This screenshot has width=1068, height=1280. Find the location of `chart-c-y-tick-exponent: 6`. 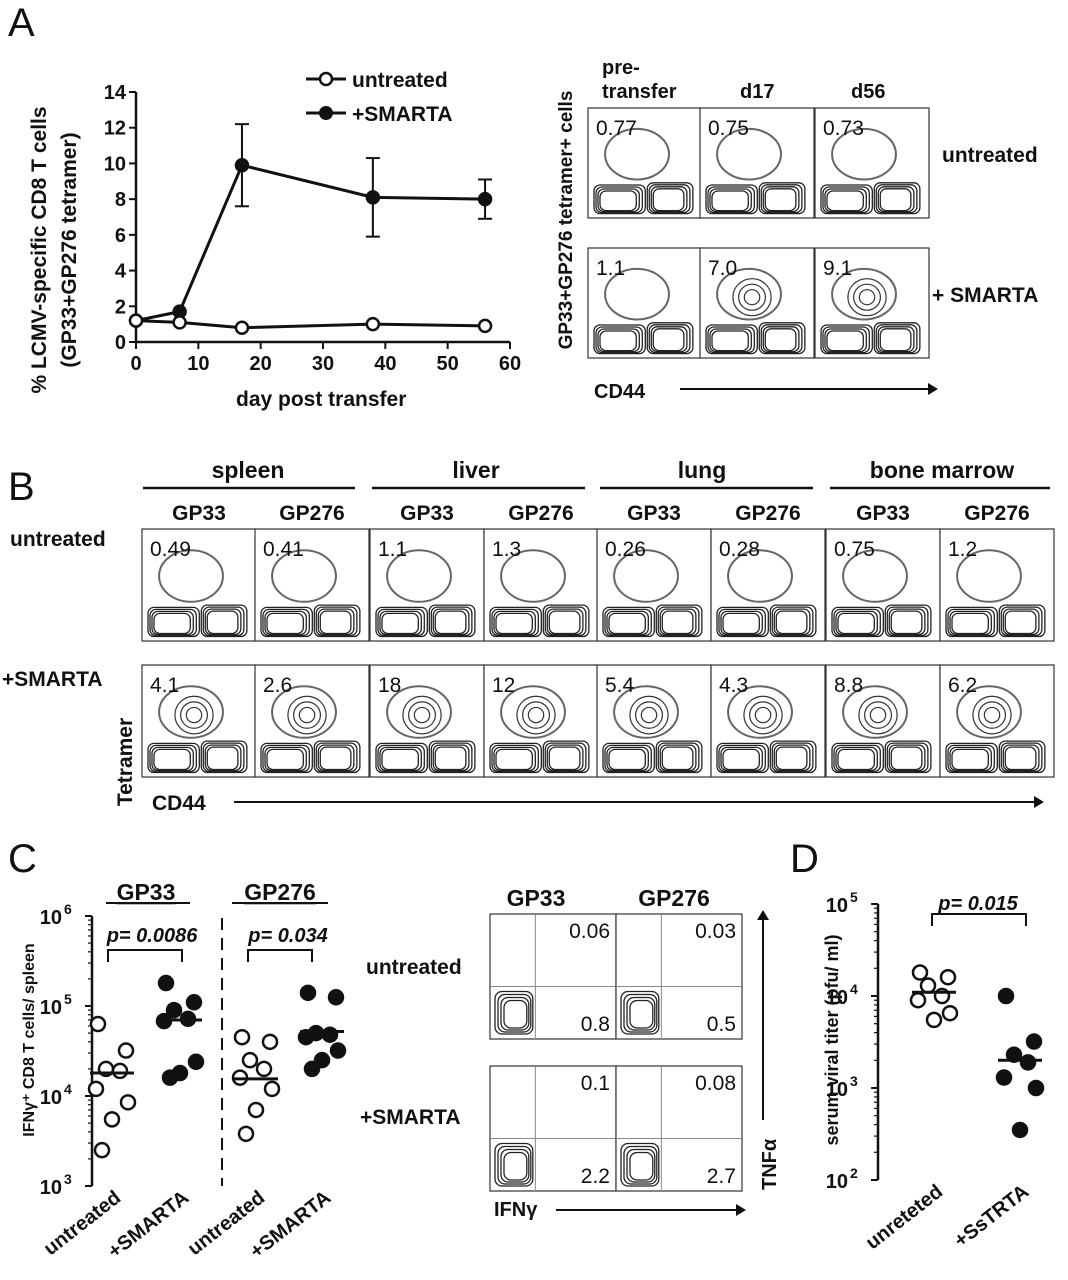

chart-c-y-tick-exponent: 6 is located at coordinates (68, 909).